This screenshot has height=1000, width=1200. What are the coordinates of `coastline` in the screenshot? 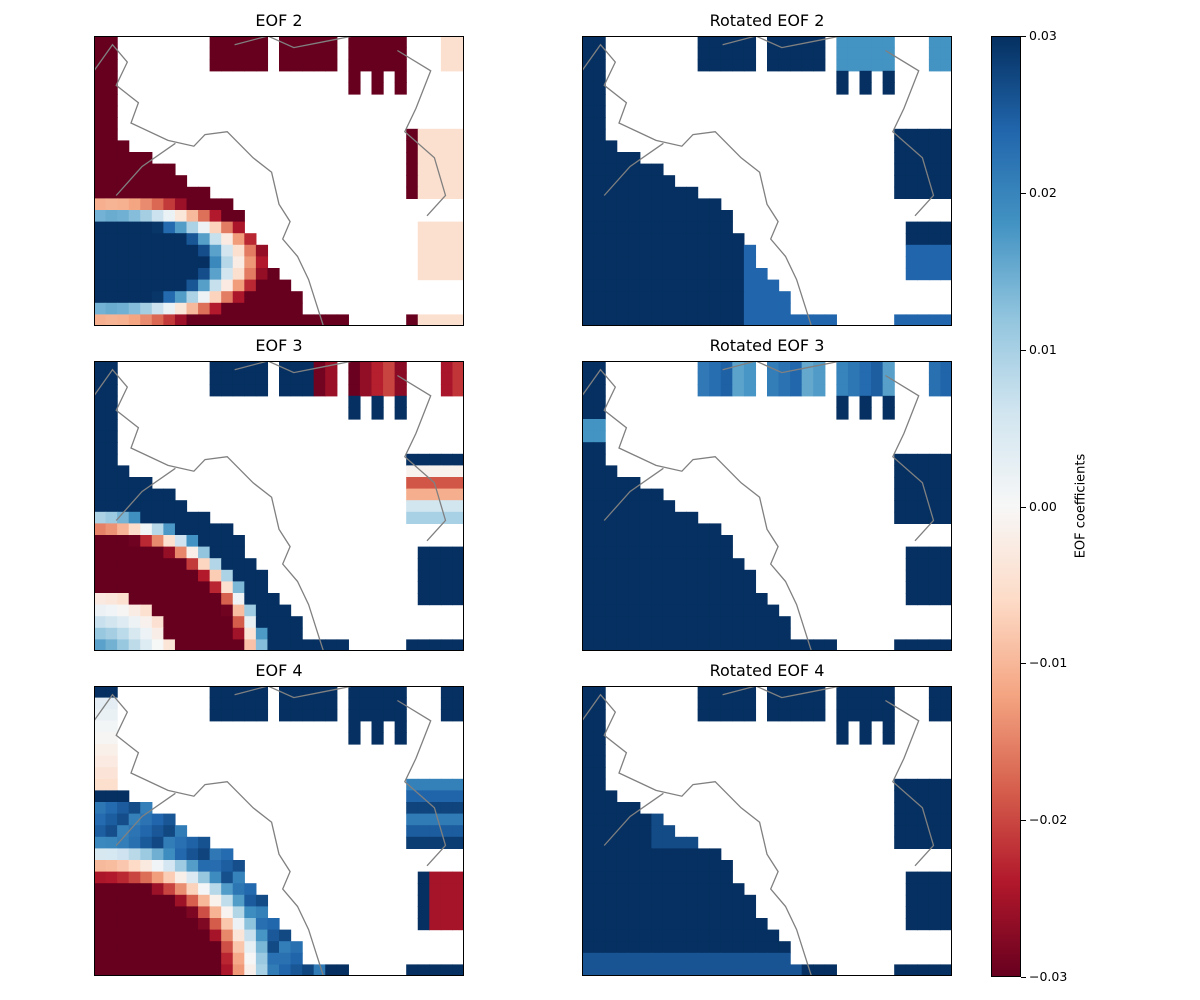 It's located at (294, 42).